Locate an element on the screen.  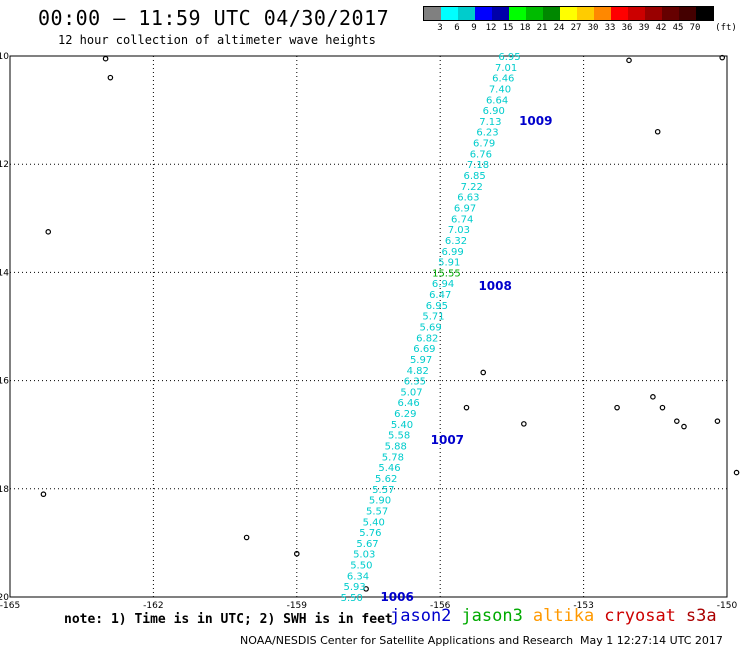
wave-height-value: 6.90 is located at coordinates (494, 111).